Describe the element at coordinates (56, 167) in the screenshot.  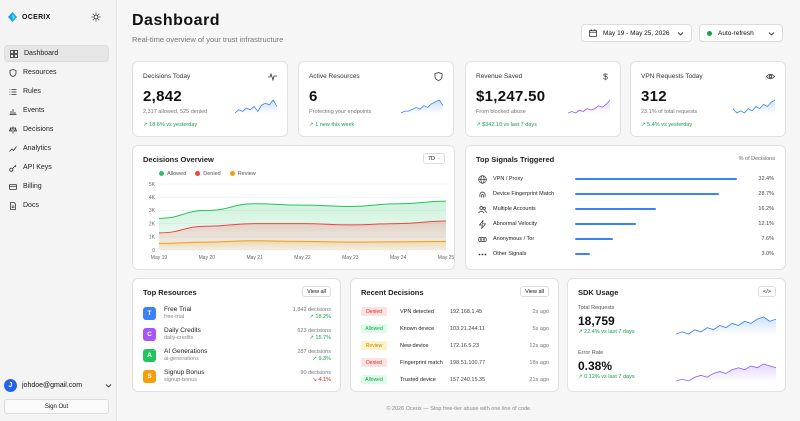
I see `sidebar-item-api-keys: API Keys` at that location.